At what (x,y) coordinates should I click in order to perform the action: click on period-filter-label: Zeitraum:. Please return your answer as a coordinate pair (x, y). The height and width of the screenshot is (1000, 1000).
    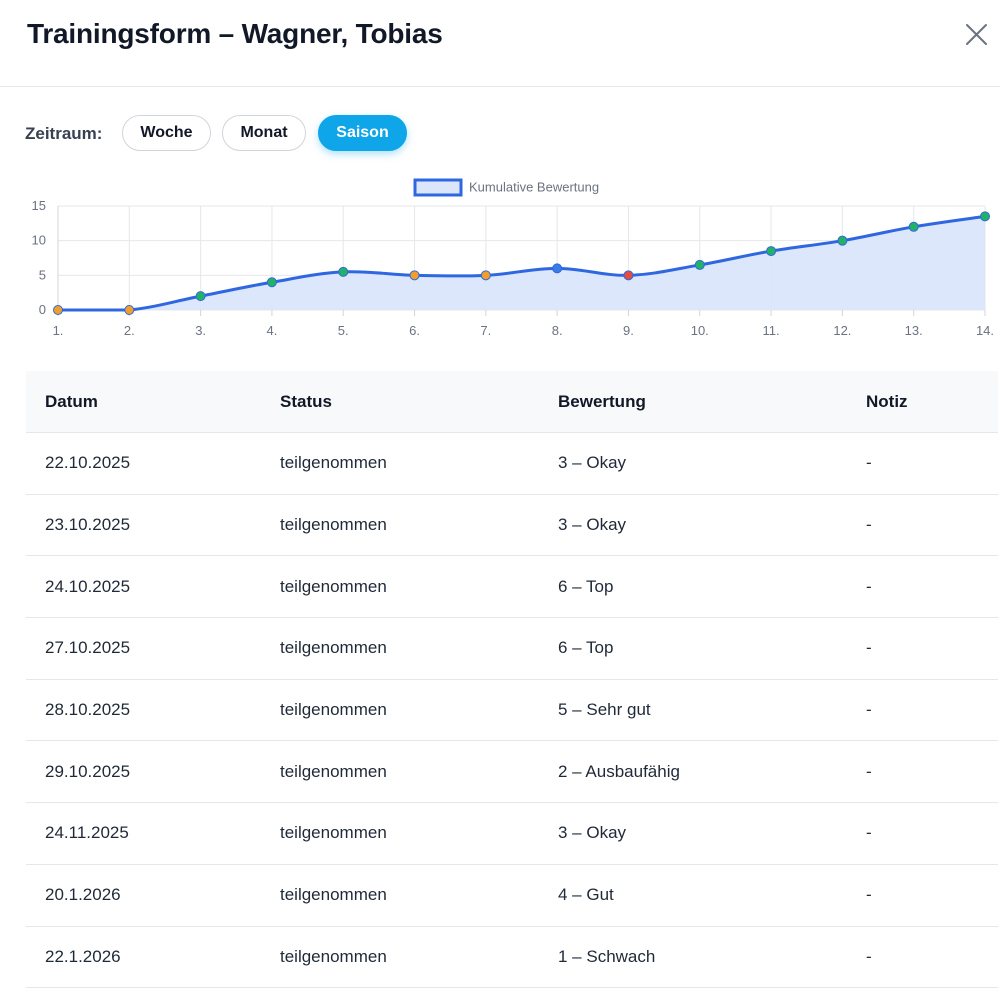
    Looking at the image, I should click on (64, 133).